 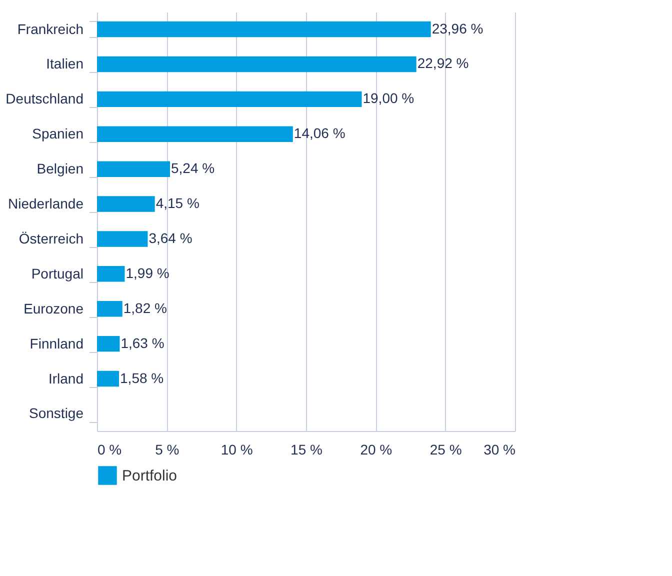 I want to click on data-label: 19,00 %, so click(x=388, y=98).